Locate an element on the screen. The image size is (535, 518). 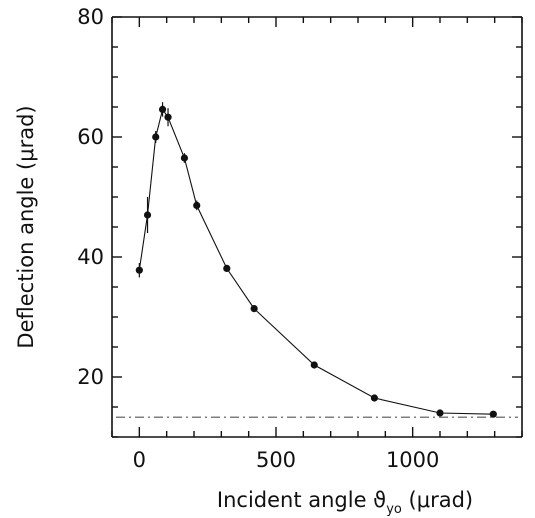
x-axis-title-subscript: yo is located at coordinates (394, 509).